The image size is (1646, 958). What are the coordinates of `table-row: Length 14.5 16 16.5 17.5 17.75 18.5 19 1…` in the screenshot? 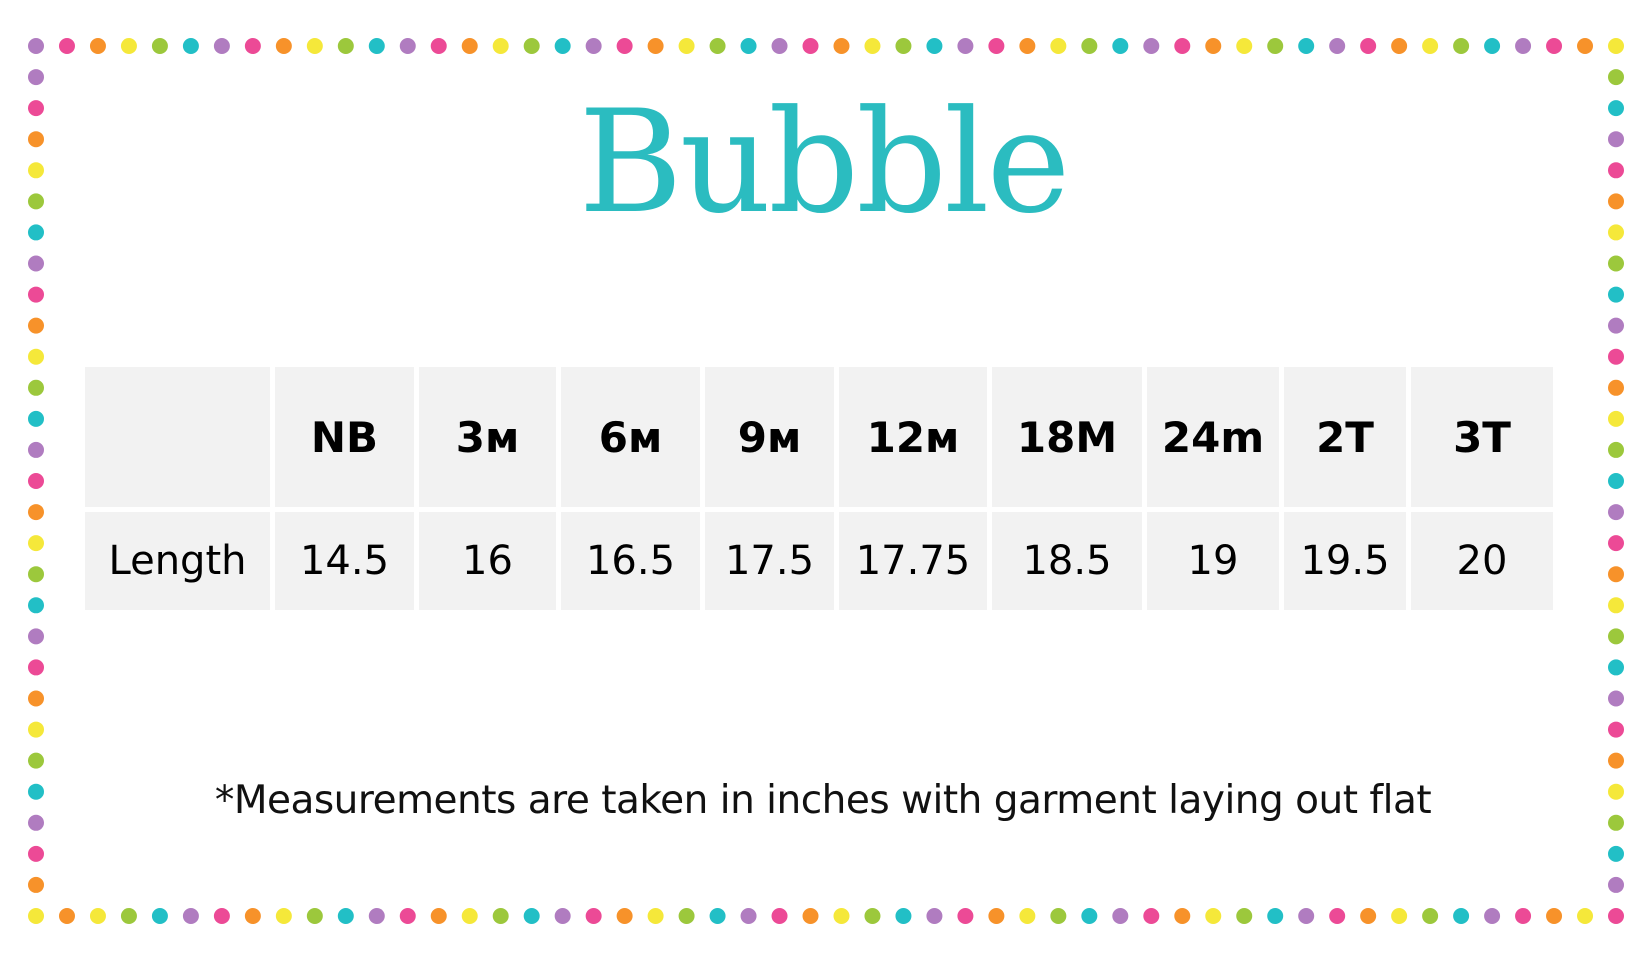 It's located at (819, 561).